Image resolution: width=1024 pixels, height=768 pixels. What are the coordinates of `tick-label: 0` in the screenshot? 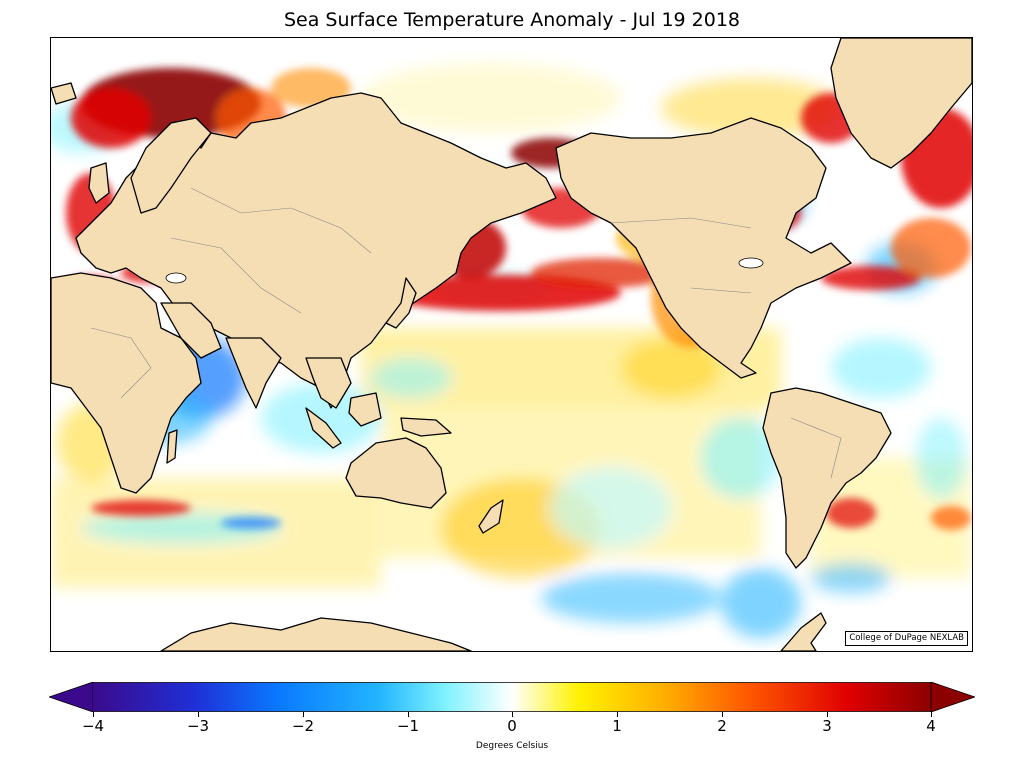 It's located at (512, 726).